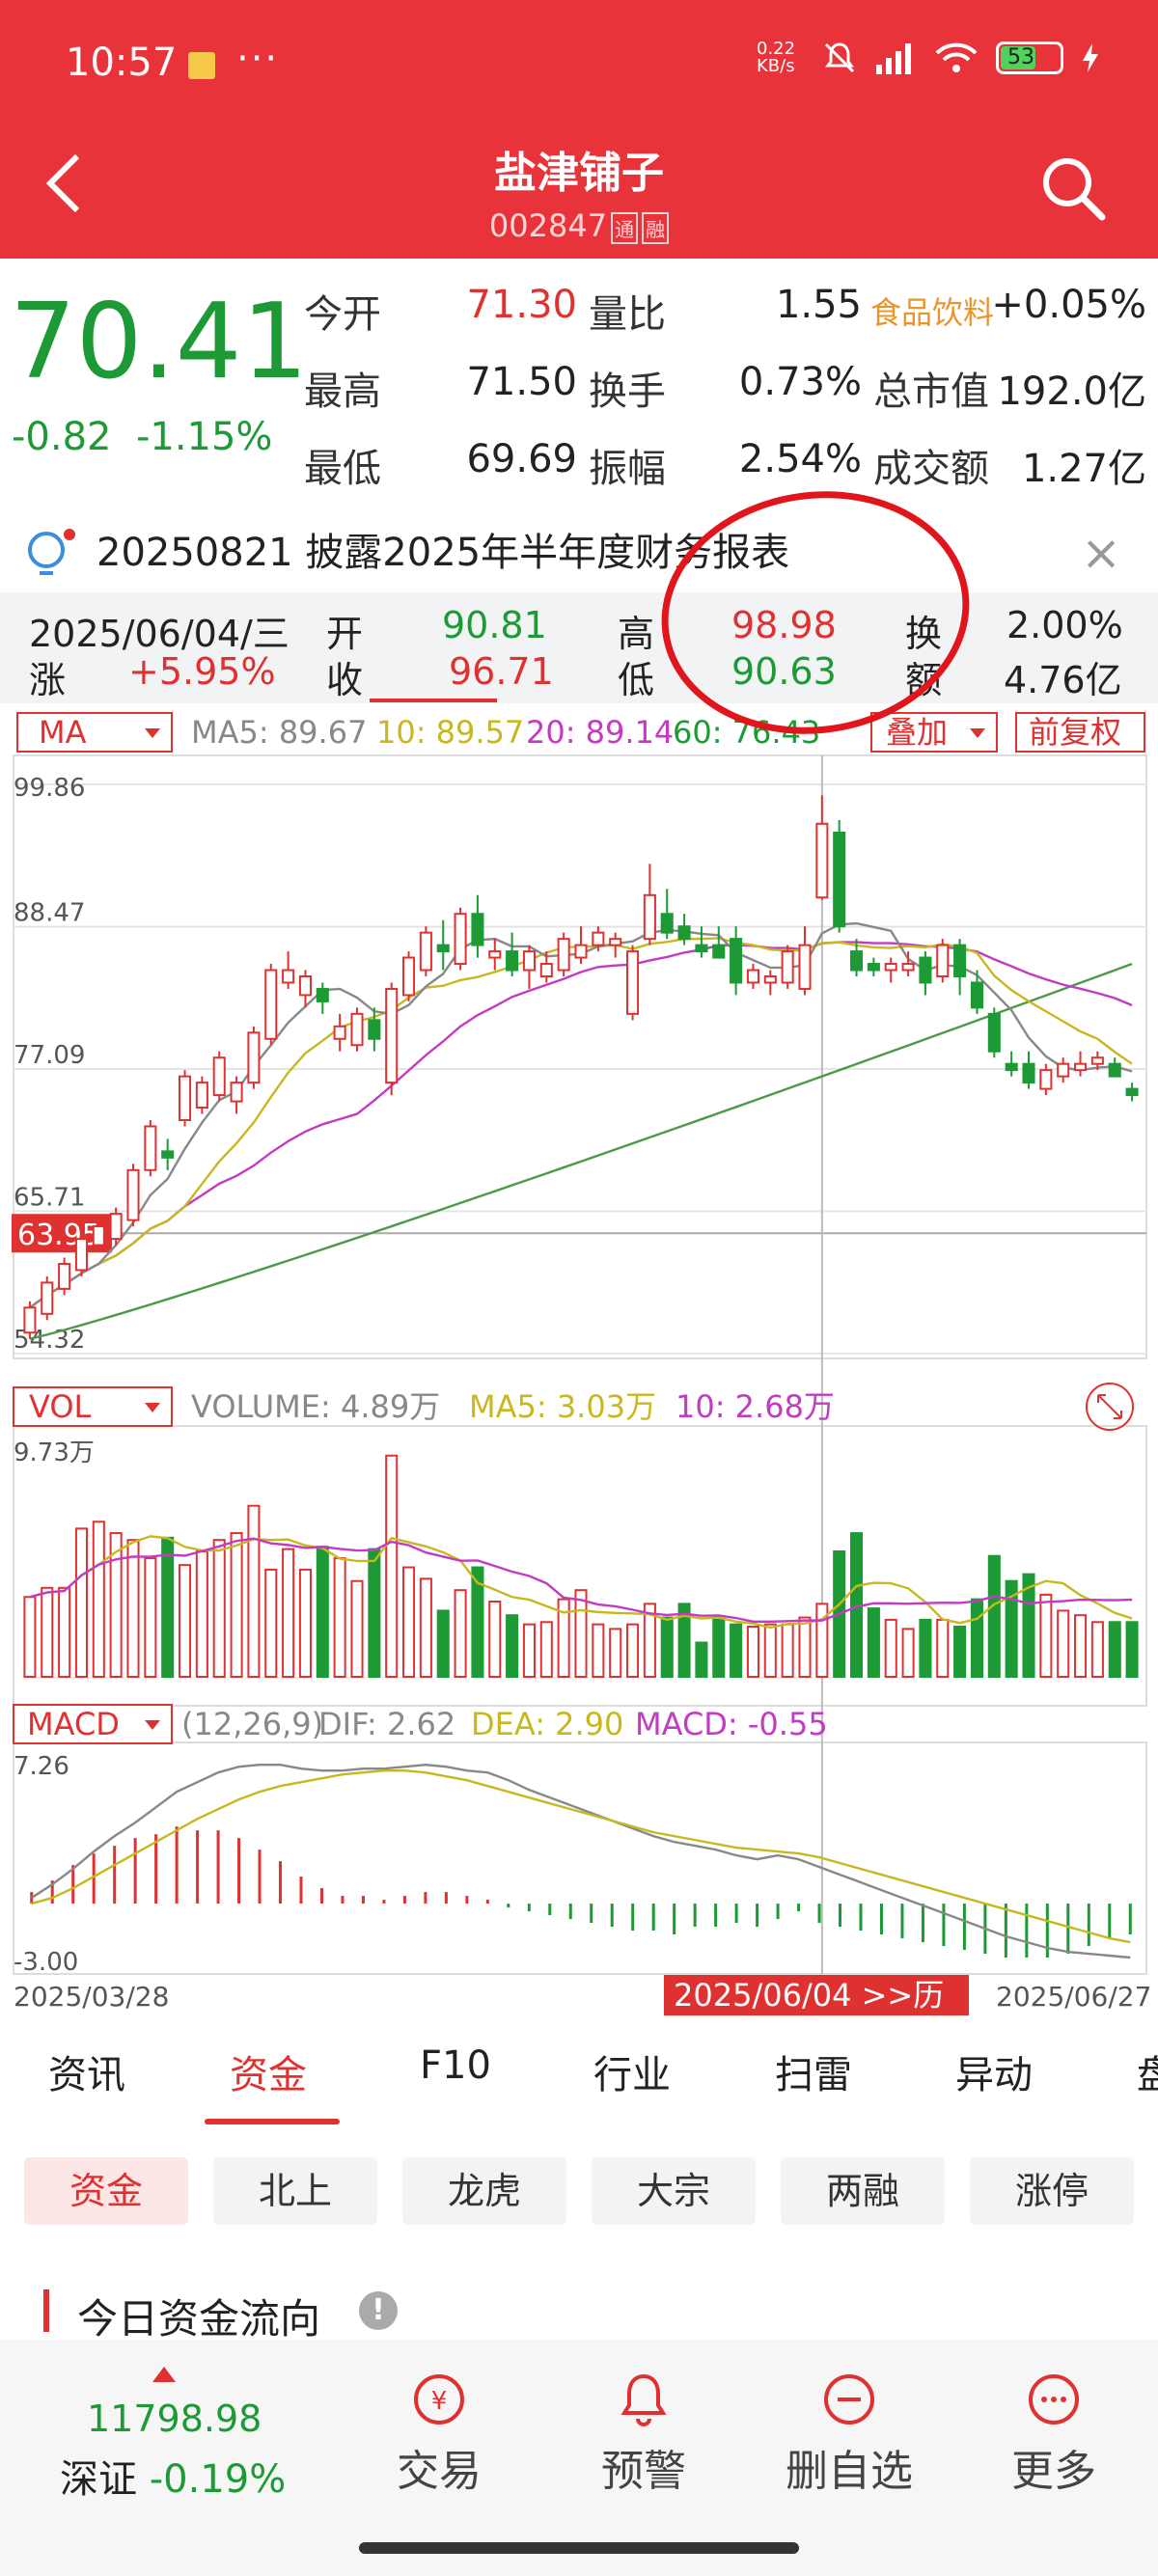  What do you see at coordinates (159, 342) in the screenshot?
I see `last-price: 70.41` at bounding box center [159, 342].